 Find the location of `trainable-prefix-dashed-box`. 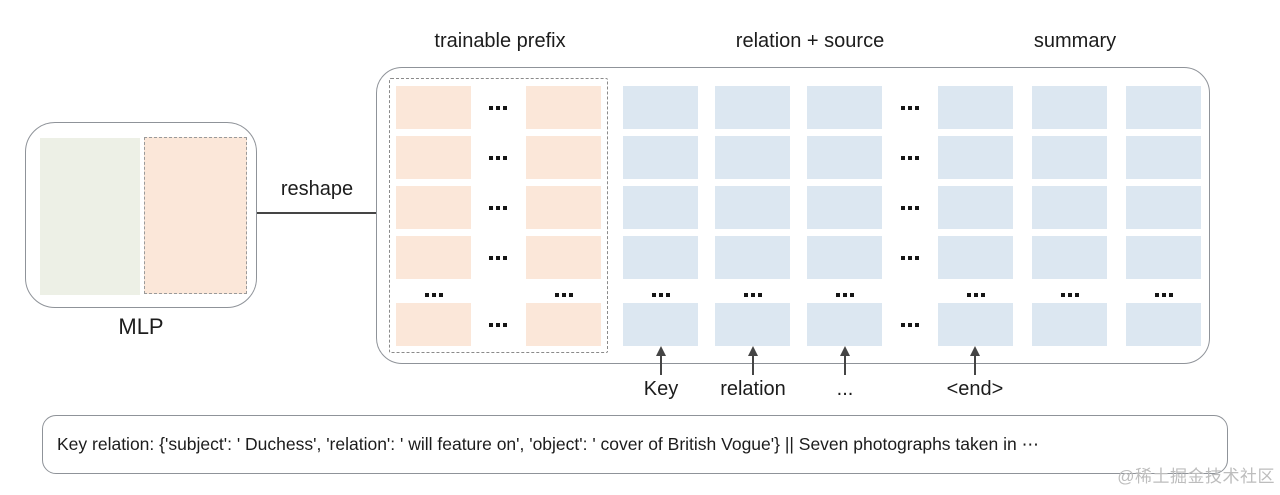

trainable-prefix-dashed-box is located at coordinates (498, 215).